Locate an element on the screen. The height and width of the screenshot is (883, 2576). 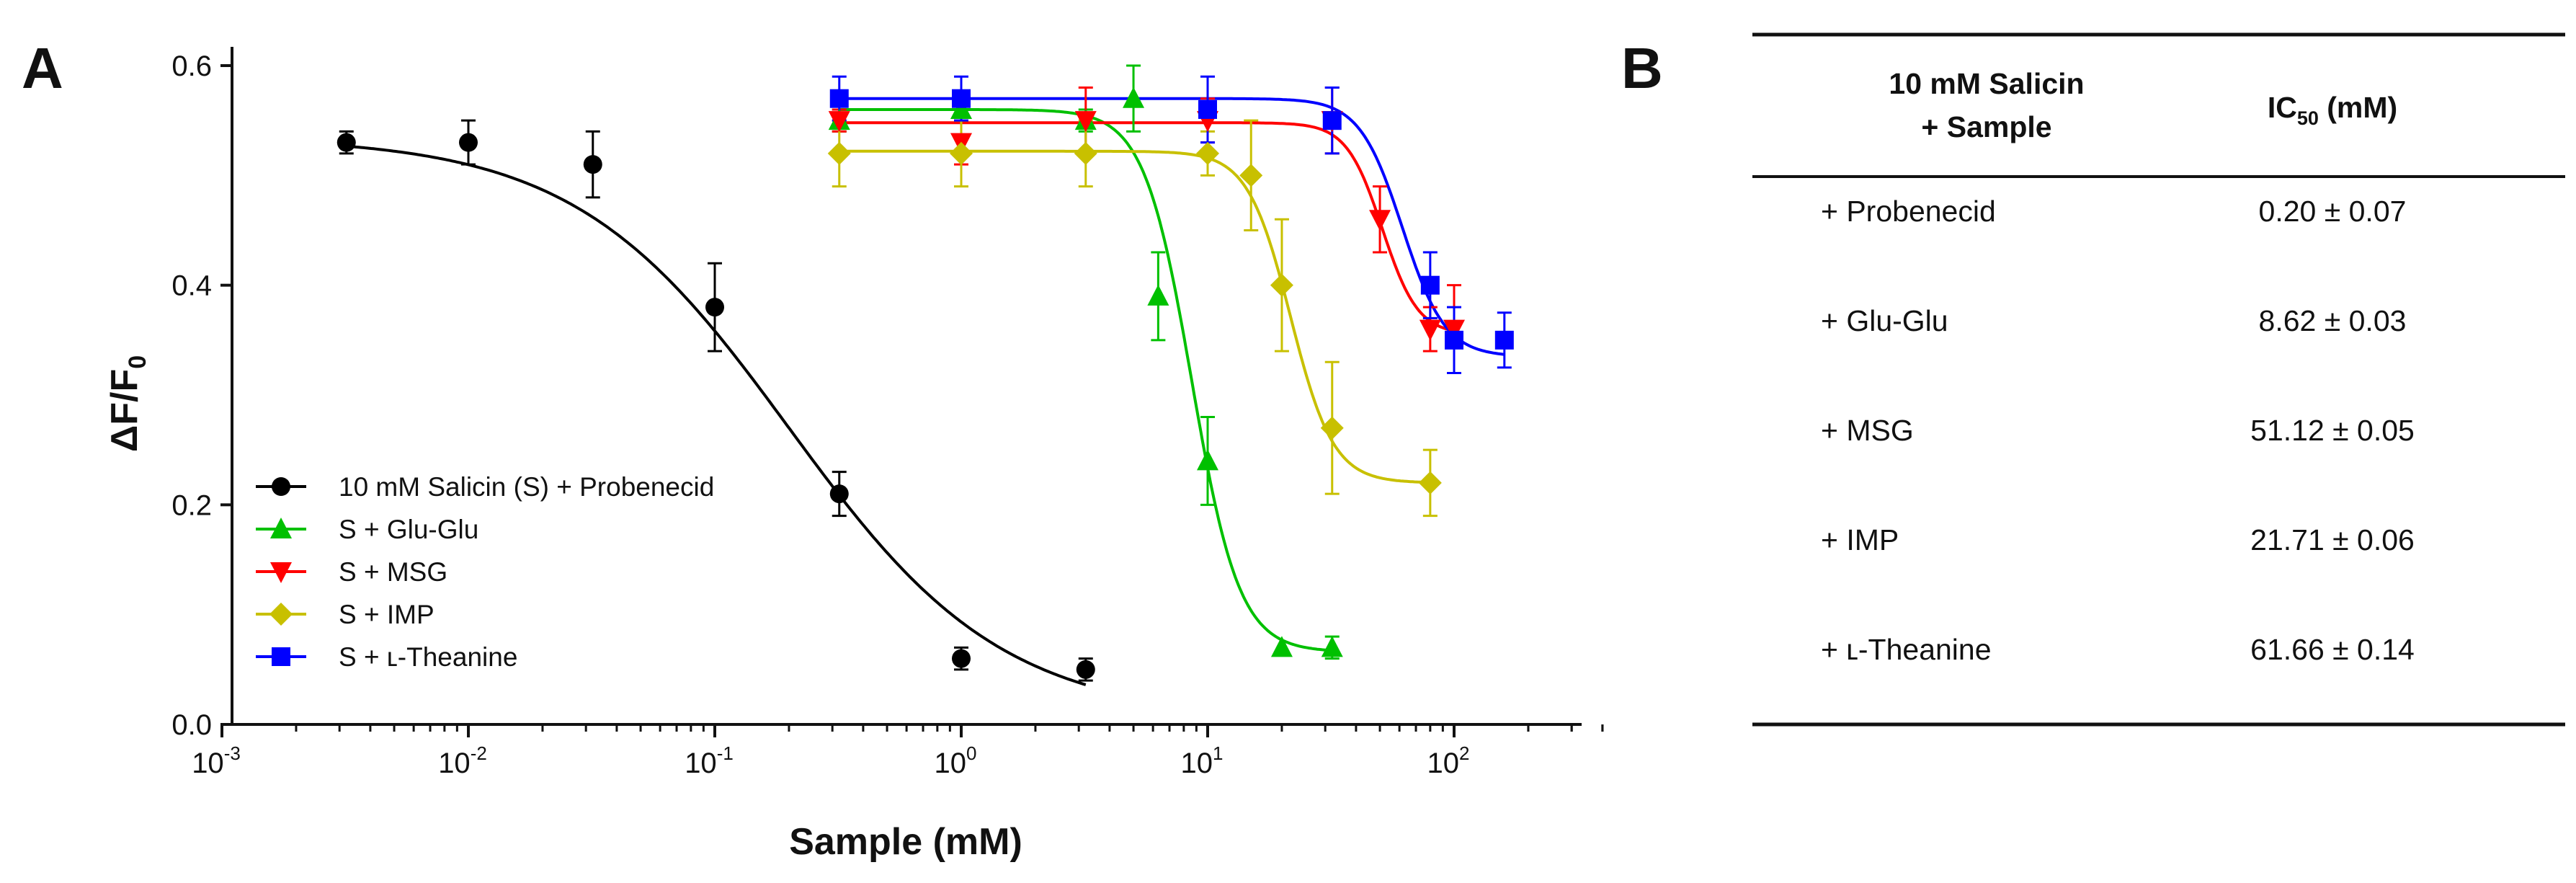
x-tick-label: 10⁻² is located at coordinates (462, 760).